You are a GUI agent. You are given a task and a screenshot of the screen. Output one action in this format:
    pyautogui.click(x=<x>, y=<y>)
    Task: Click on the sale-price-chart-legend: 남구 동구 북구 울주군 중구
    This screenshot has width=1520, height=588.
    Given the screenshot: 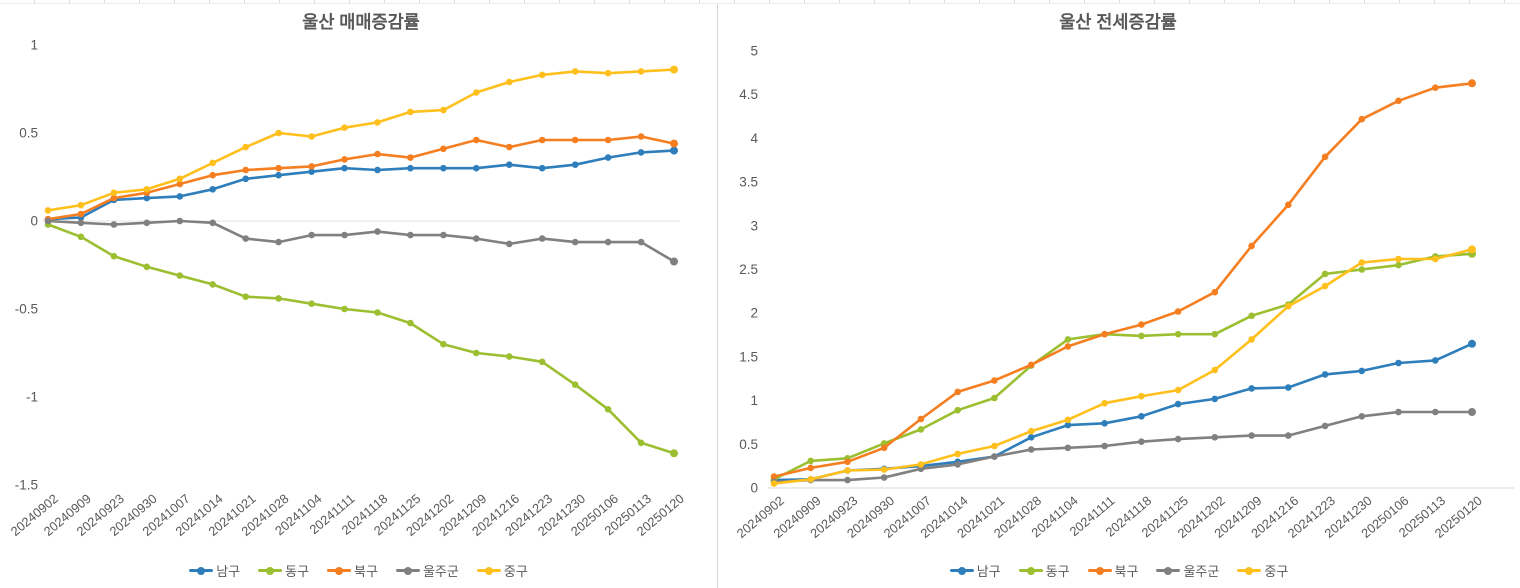 What is the action you would take?
    pyautogui.click(x=358, y=570)
    